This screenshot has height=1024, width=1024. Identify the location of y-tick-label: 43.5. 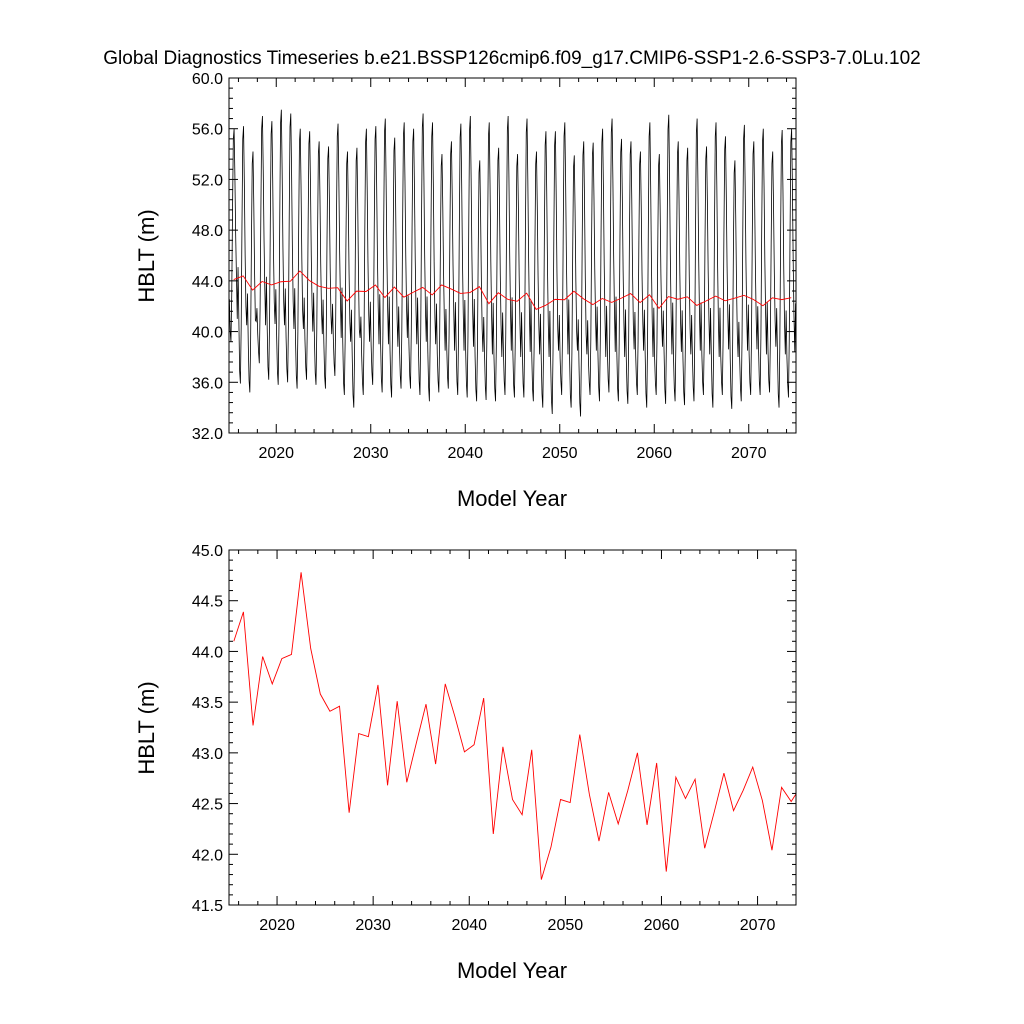
(207, 703).